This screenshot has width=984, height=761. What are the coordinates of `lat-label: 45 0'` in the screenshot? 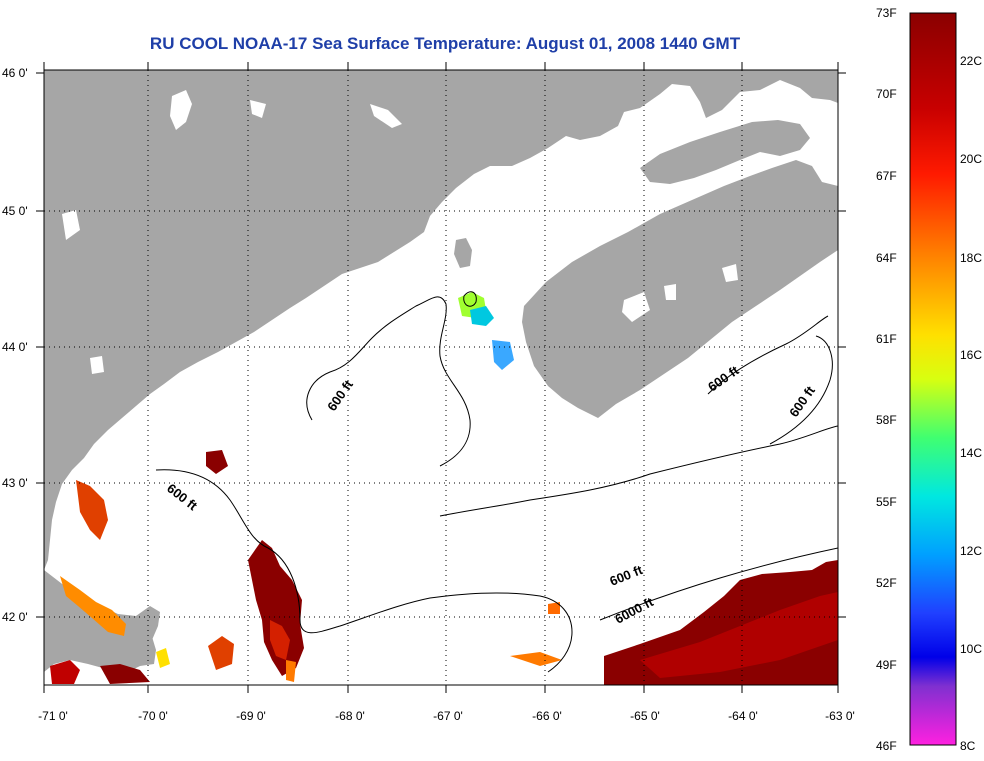 It's located at (15, 211).